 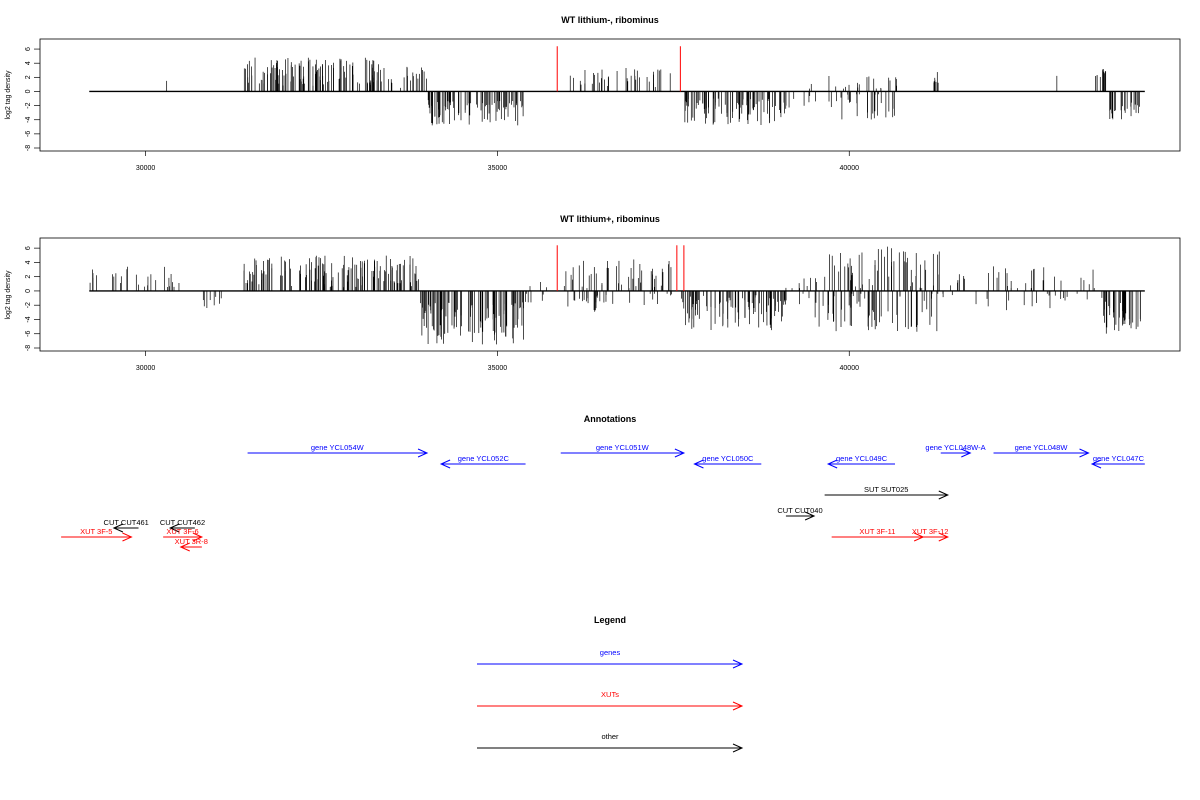 I want to click on annotation-label: XUT 3F-12, so click(x=930, y=531).